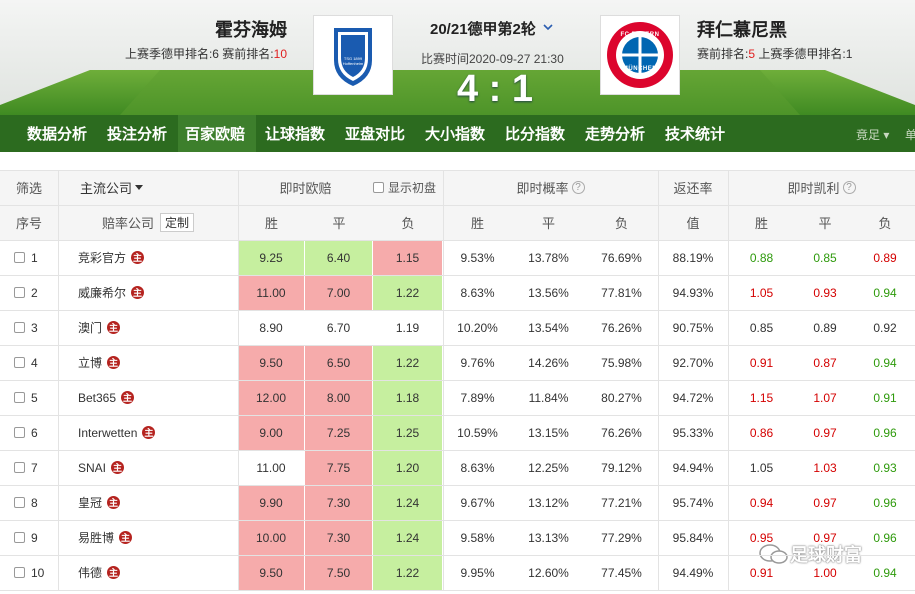  I want to click on show-initial-checkbox, so click(378, 187).